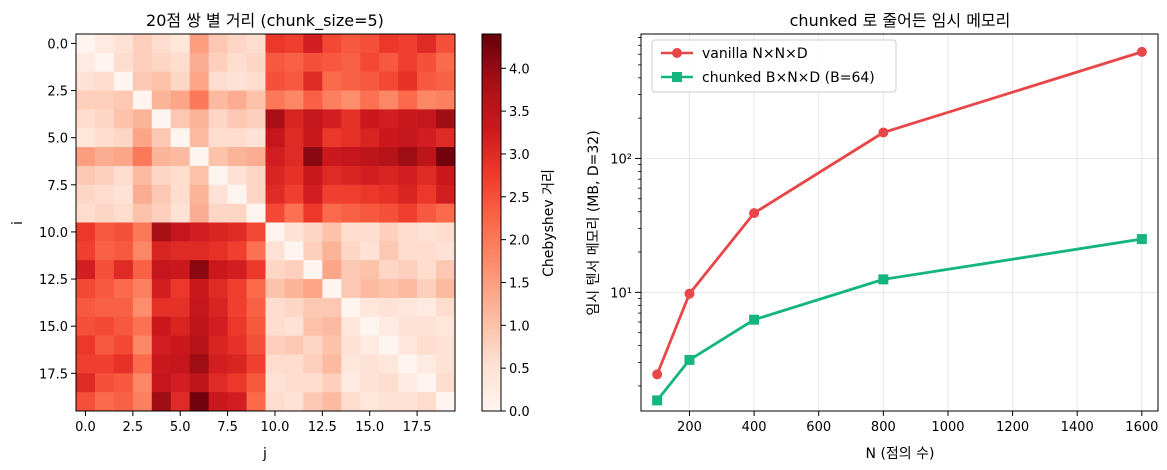 The image size is (1167, 470). Describe the element at coordinates (53, 374) in the screenshot. I see `heatmap-y-tick-label: 17.5` at that location.